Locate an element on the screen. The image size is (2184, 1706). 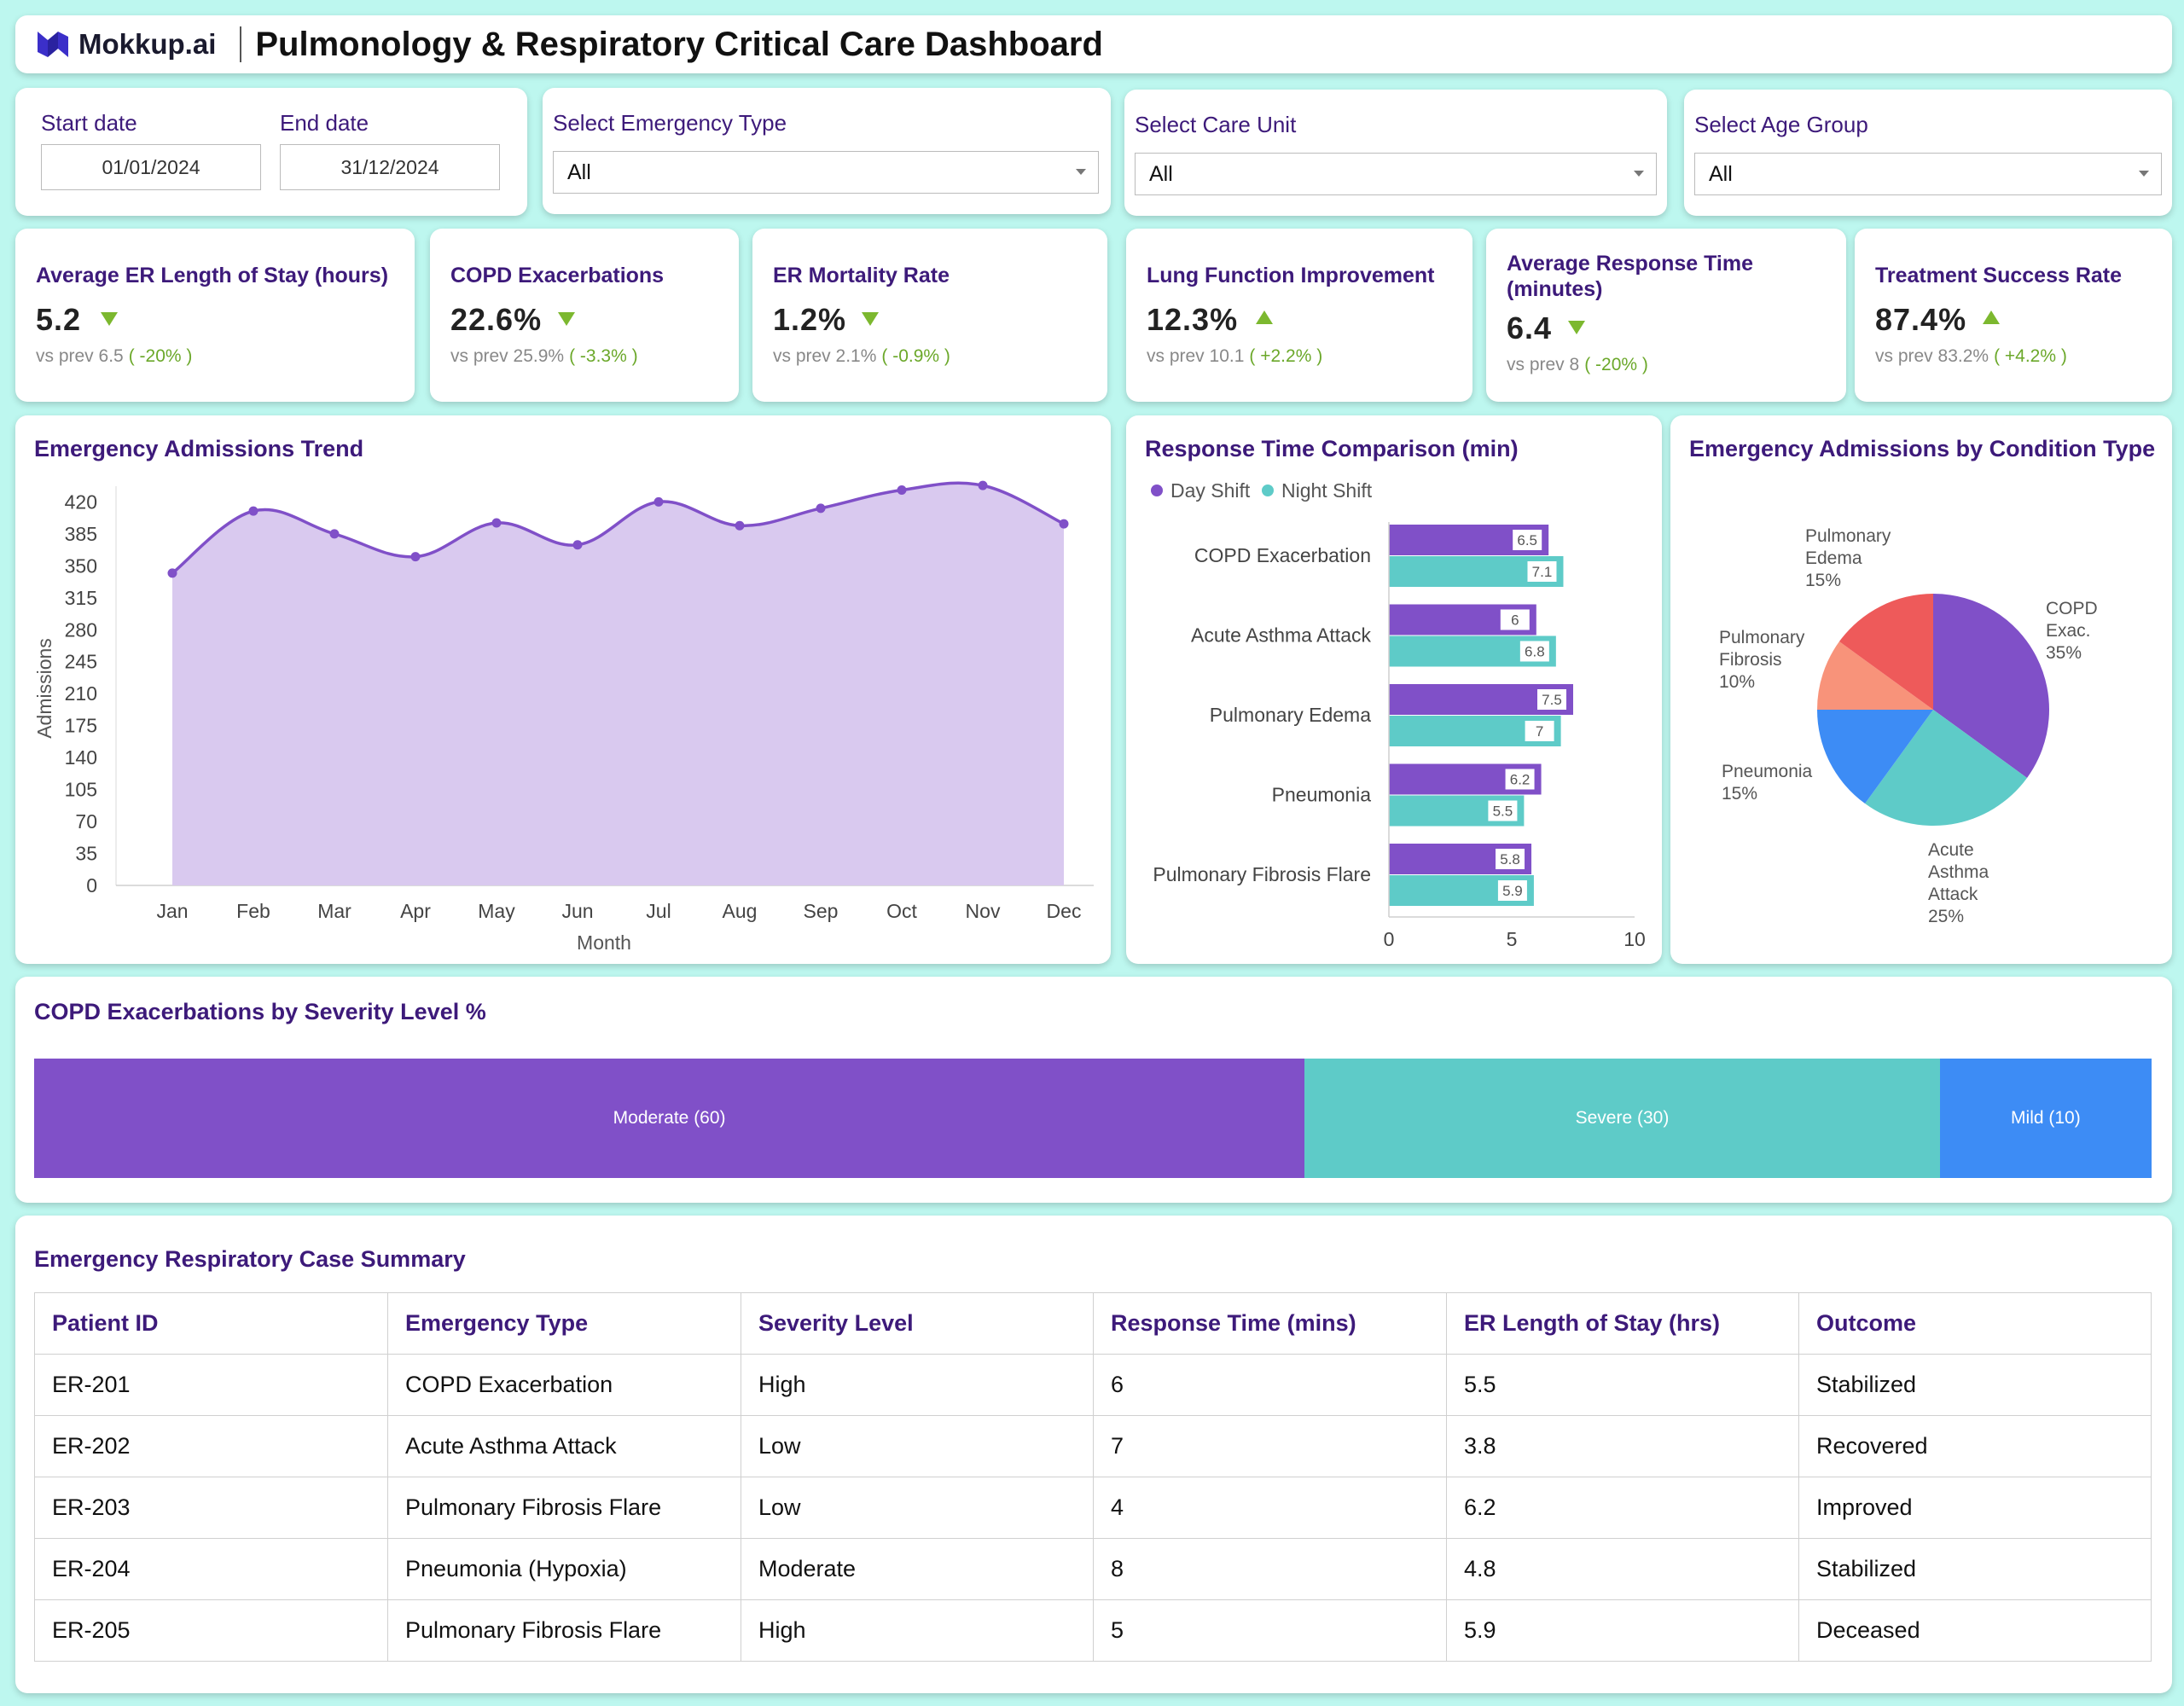
kpi-comparison: vs prev 8( -20% ) is located at coordinates (1578, 365).